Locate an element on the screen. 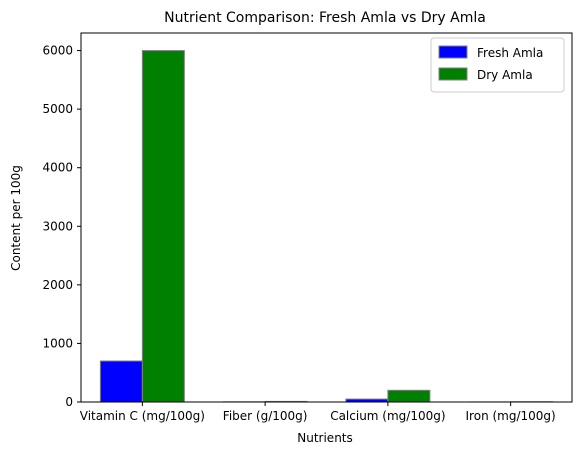 Image resolution: width=580 pixels, height=455 pixels. y-tick-label: 4000 is located at coordinates (57, 168).